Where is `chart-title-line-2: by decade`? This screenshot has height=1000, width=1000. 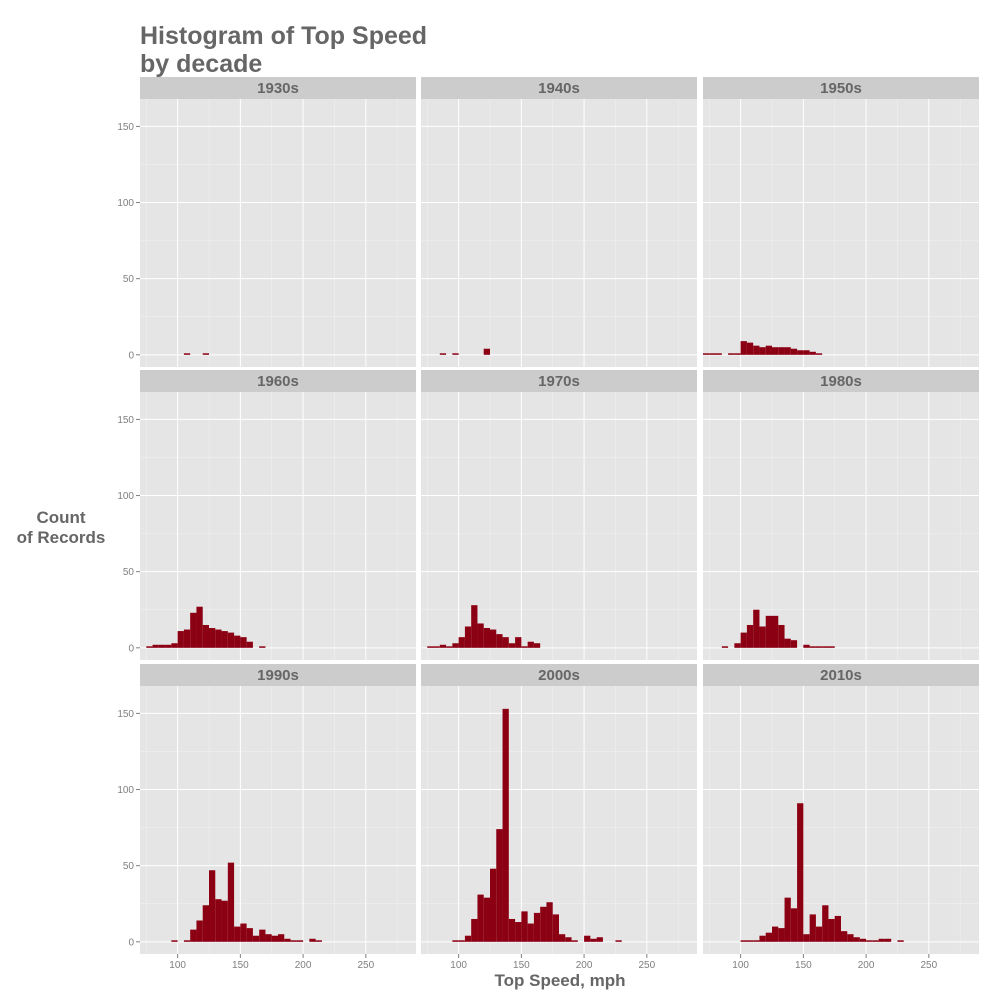
chart-title-line-2: by decade is located at coordinates (201, 64).